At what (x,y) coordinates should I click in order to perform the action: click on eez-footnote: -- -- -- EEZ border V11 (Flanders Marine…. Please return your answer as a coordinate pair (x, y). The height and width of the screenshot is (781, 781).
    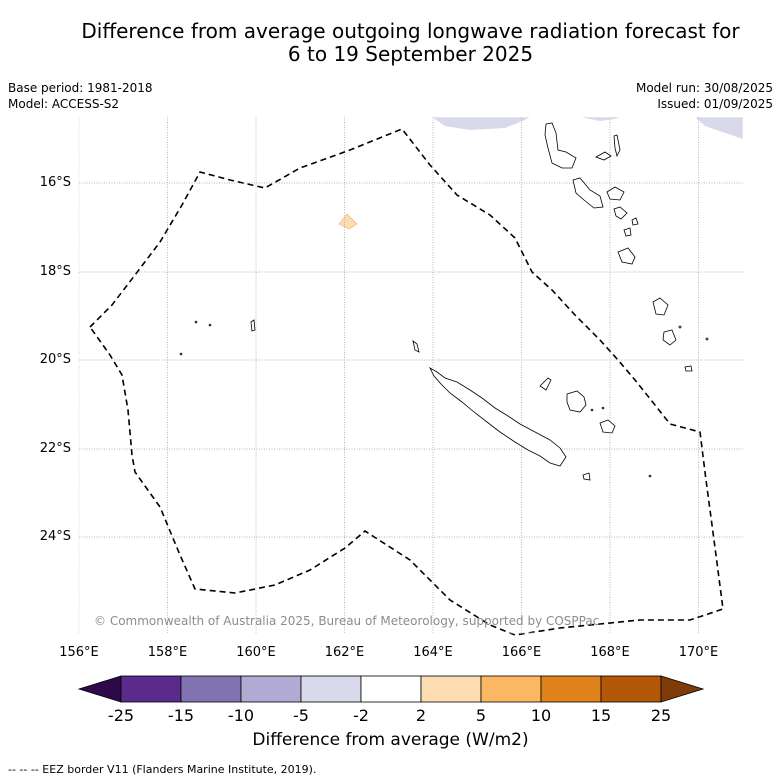
    Looking at the image, I should click on (162, 769).